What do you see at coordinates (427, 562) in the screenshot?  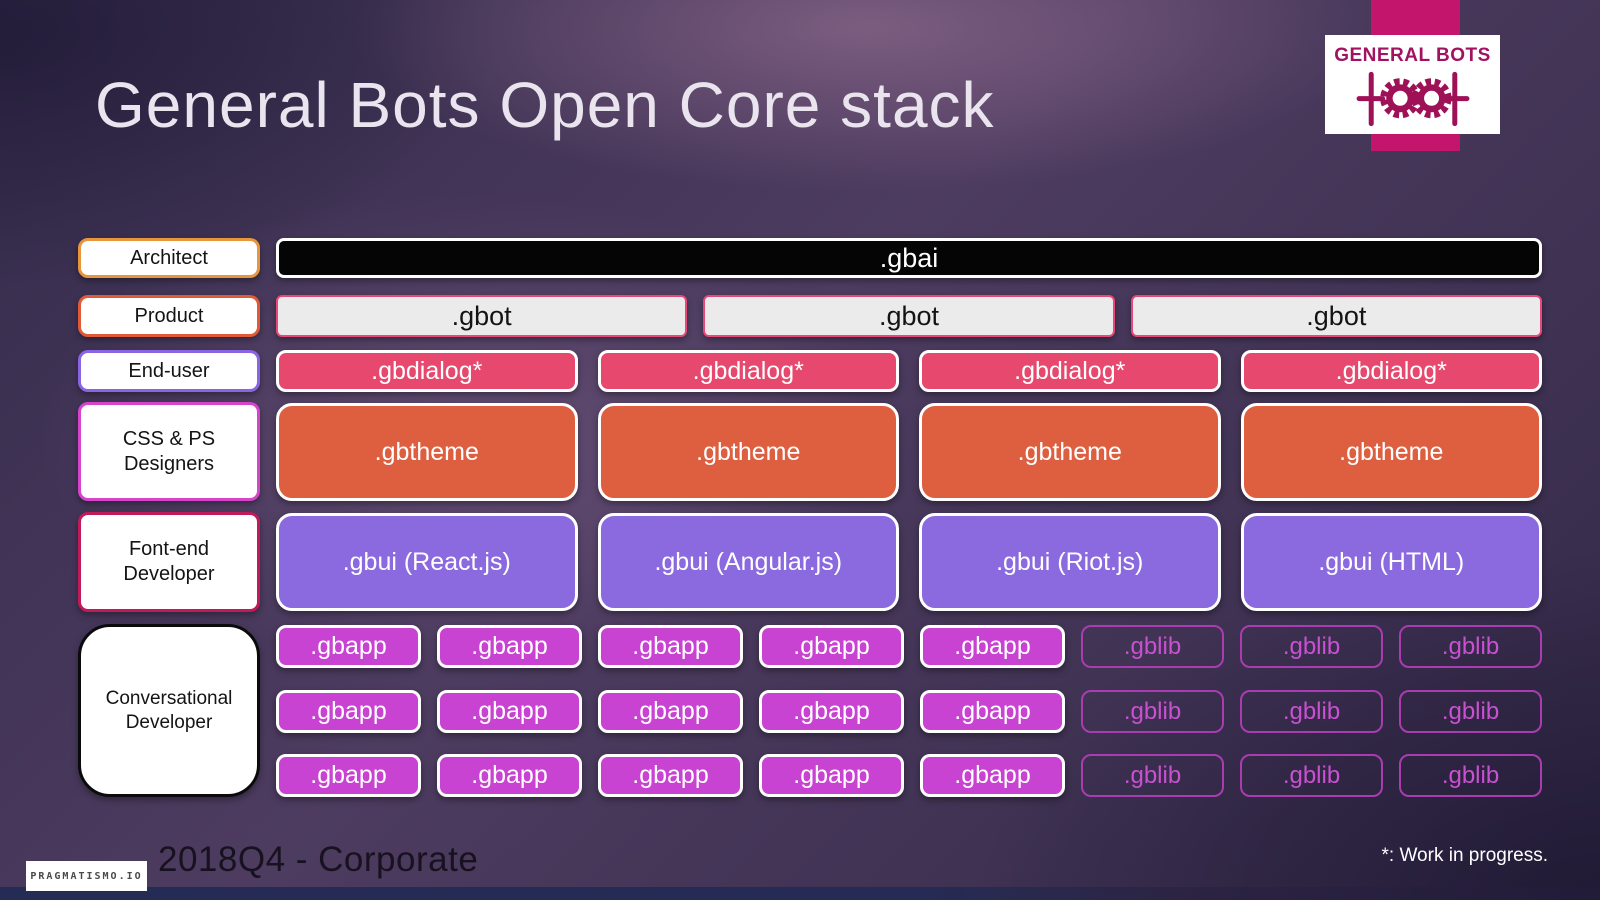 I see `gbui-react-box: .gbui (React.js)` at bounding box center [427, 562].